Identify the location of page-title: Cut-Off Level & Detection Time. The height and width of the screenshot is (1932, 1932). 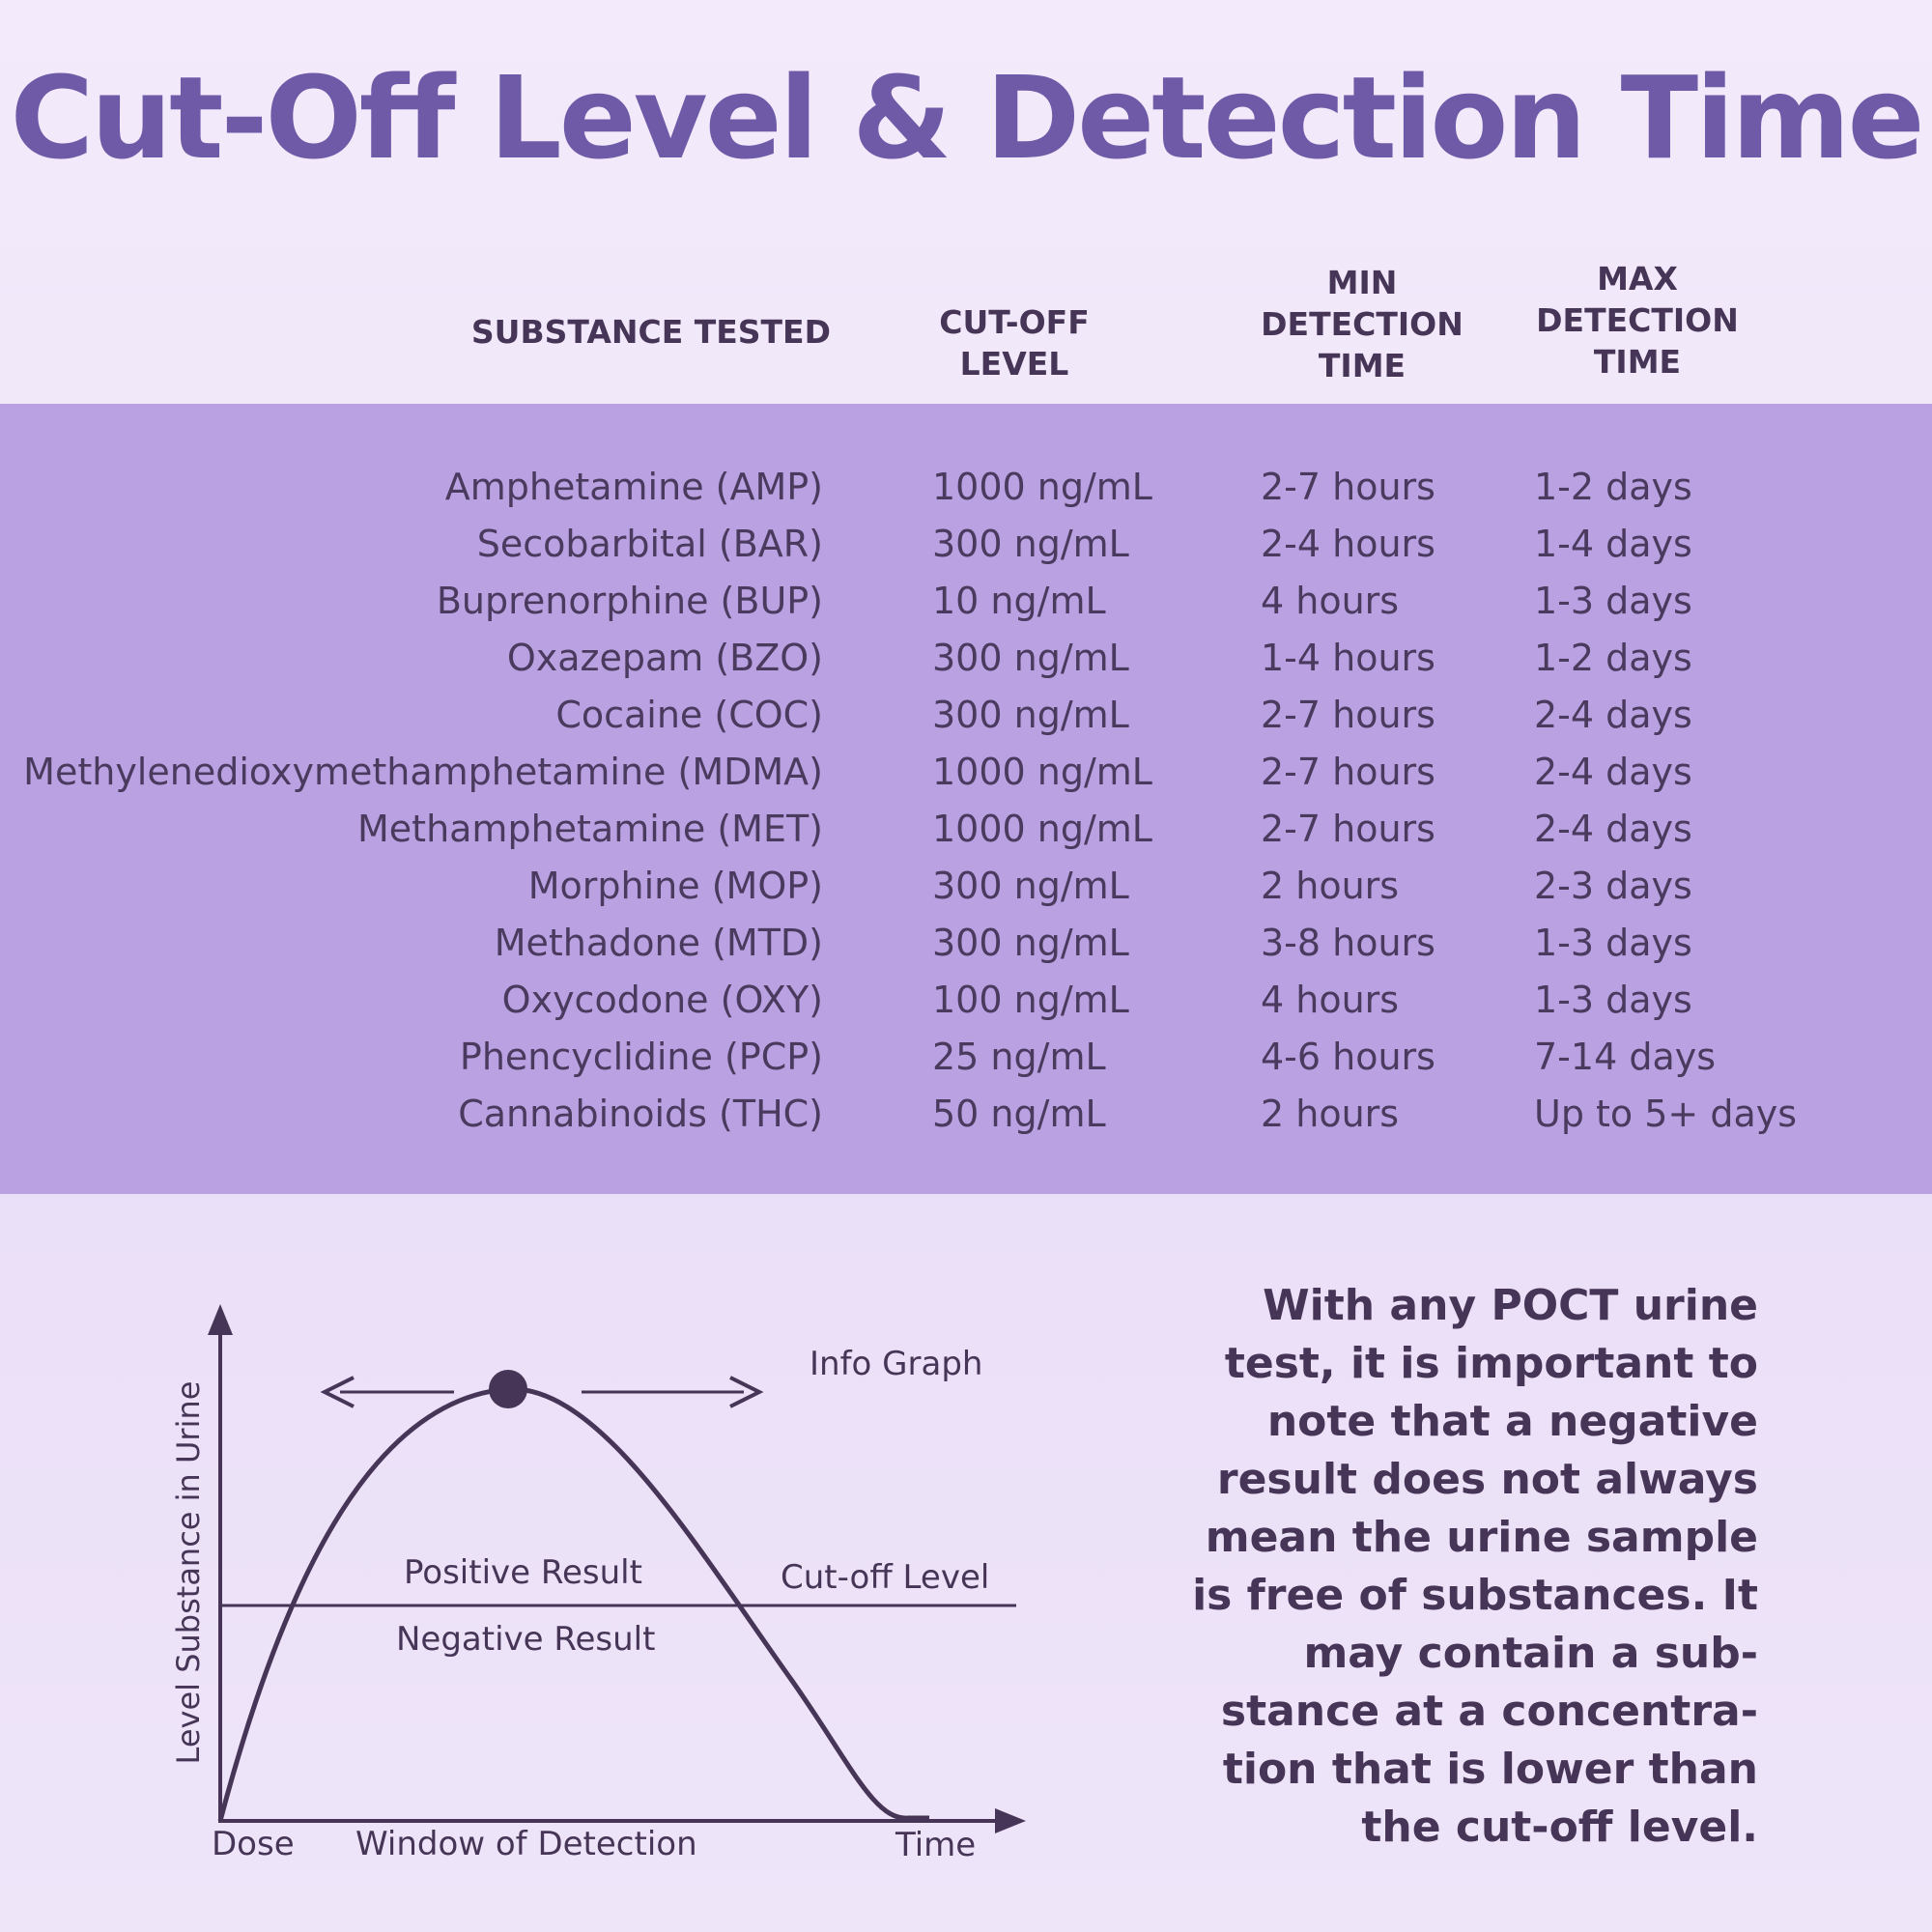
(967, 118).